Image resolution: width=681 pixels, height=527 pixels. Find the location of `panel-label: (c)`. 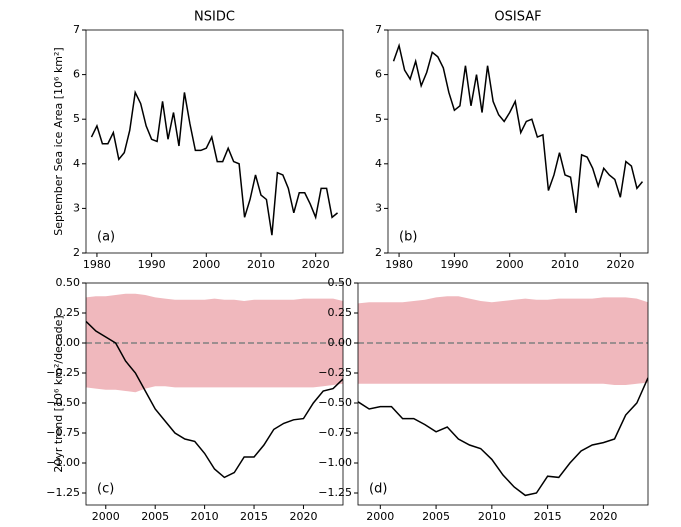

panel-label: (c) is located at coordinates (105, 489).